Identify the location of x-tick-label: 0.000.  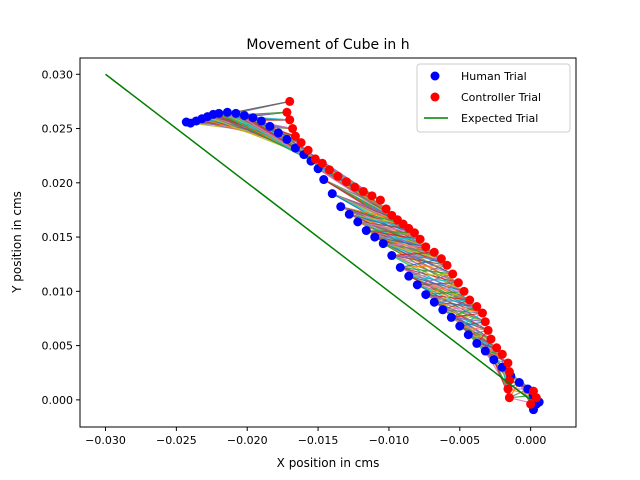
(531, 440).